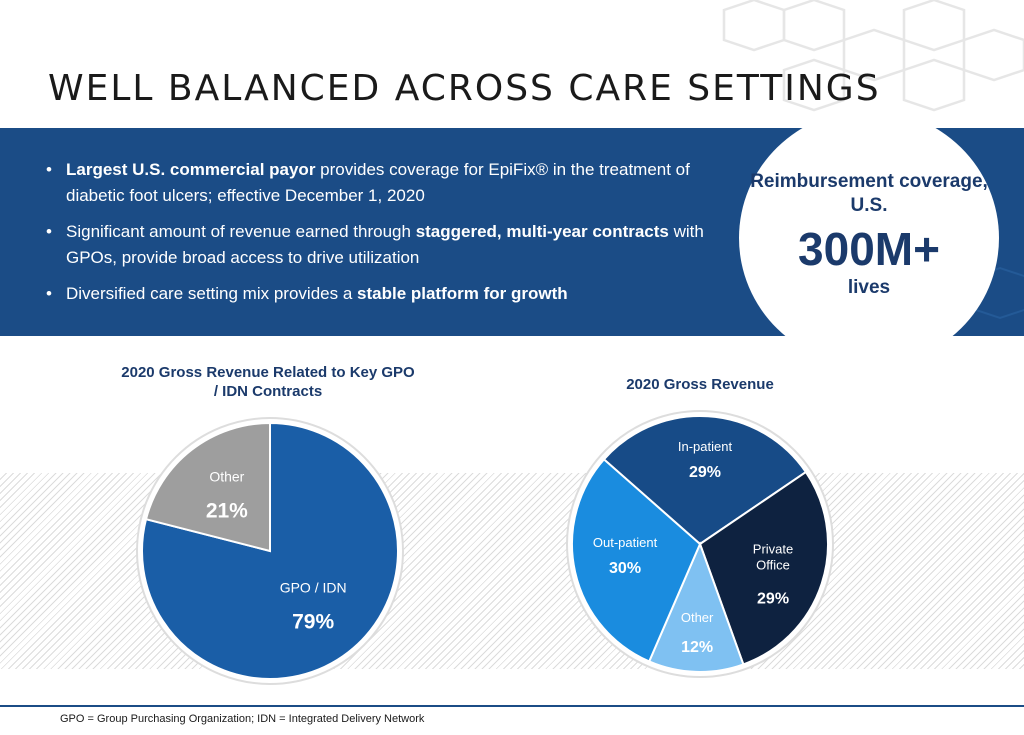 The width and height of the screenshot is (1024, 735). What do you see at coordinates (625, 568) in the screenshot?
I see `pie-value-out-patient: 30%` at bounding box center [625, 568].